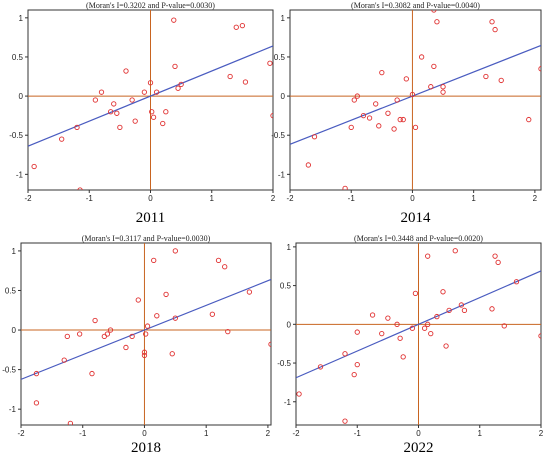  Describe the element at coordinates (11, 290) in the screenshot. I see `y-tick-label: 0.5` at that location.